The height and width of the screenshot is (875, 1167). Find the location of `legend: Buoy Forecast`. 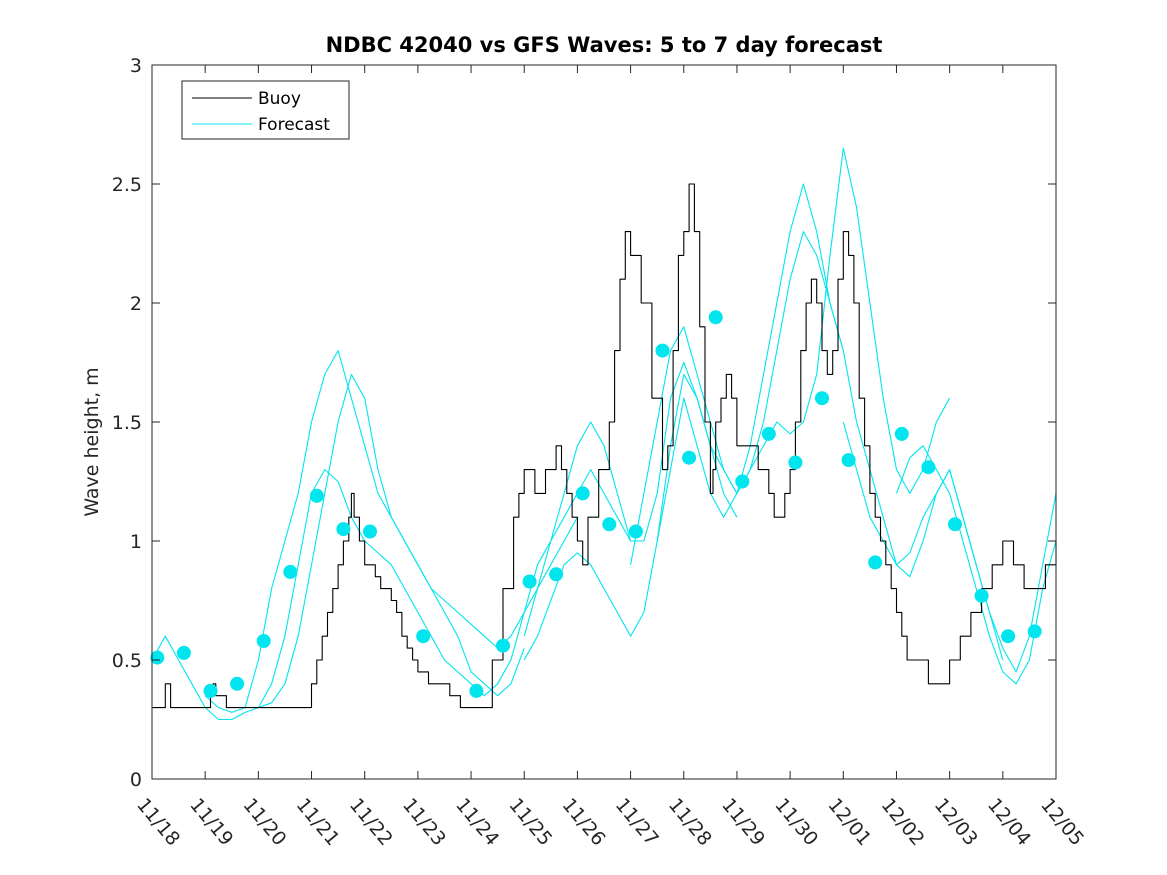

legend: Buoy Forecast is located at coordinates (265, 110).